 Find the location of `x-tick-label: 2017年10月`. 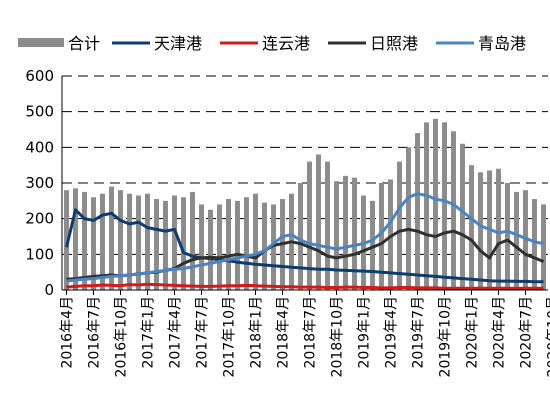

x-tick-label: 2017年10月 is located at coordinates (230, 336).